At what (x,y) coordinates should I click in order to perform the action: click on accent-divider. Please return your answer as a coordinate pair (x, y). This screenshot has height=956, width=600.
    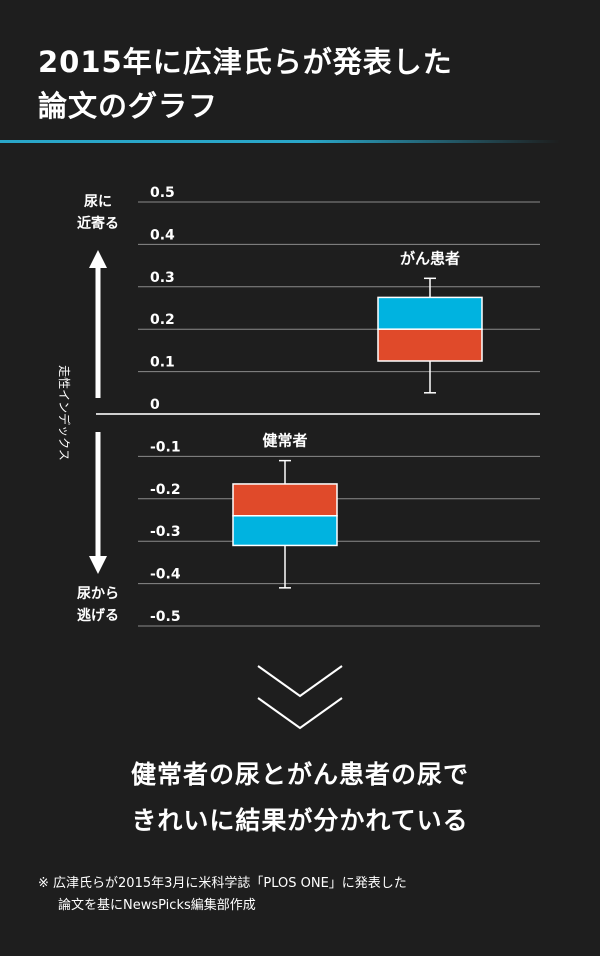
    Looking at the image, I should click on (280, 141).